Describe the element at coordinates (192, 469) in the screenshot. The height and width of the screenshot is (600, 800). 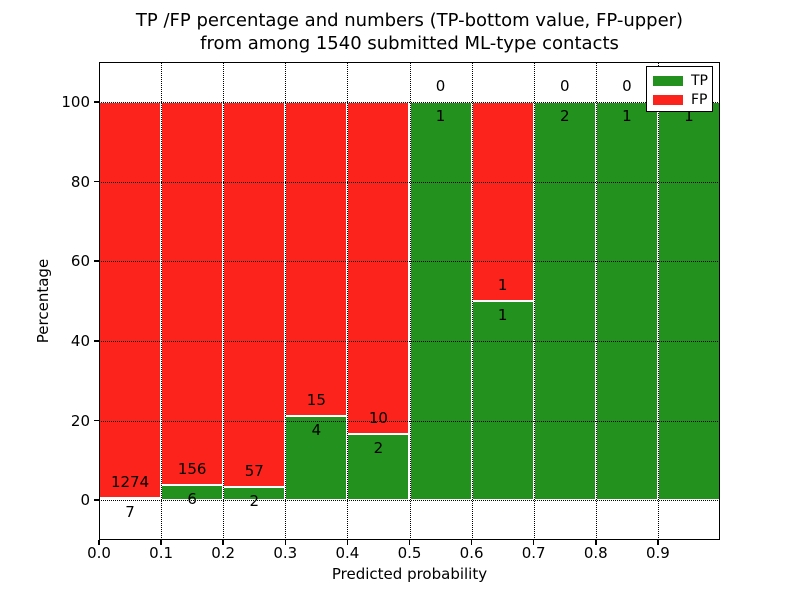
I see `fp-count-label: 156` at that location.